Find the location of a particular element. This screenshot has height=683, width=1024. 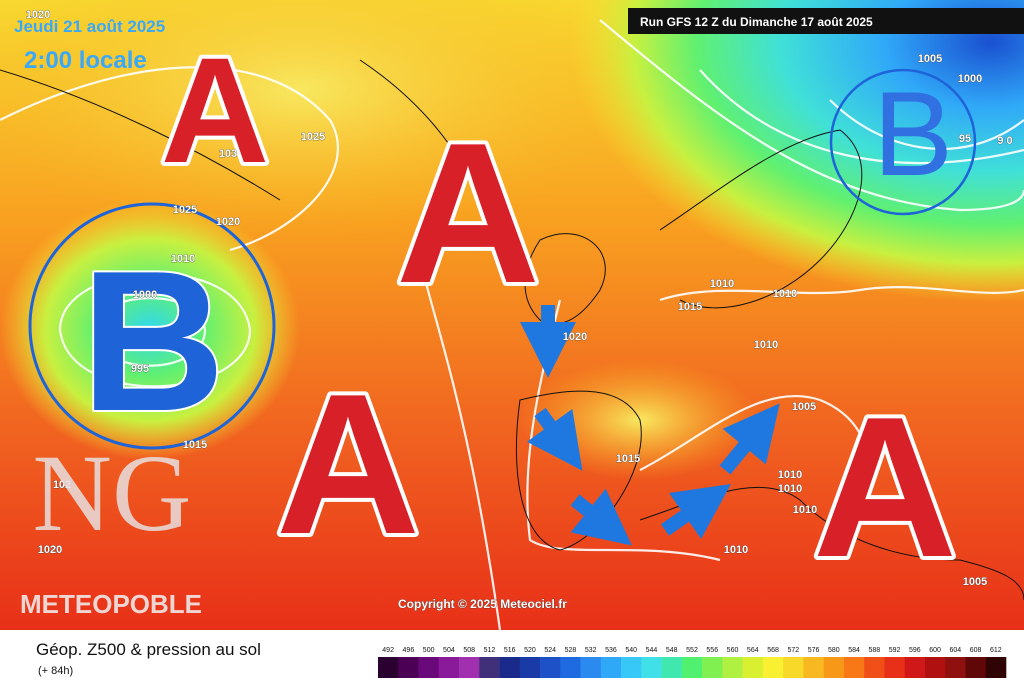

flow-arrows is located at coordinates (650, 425).